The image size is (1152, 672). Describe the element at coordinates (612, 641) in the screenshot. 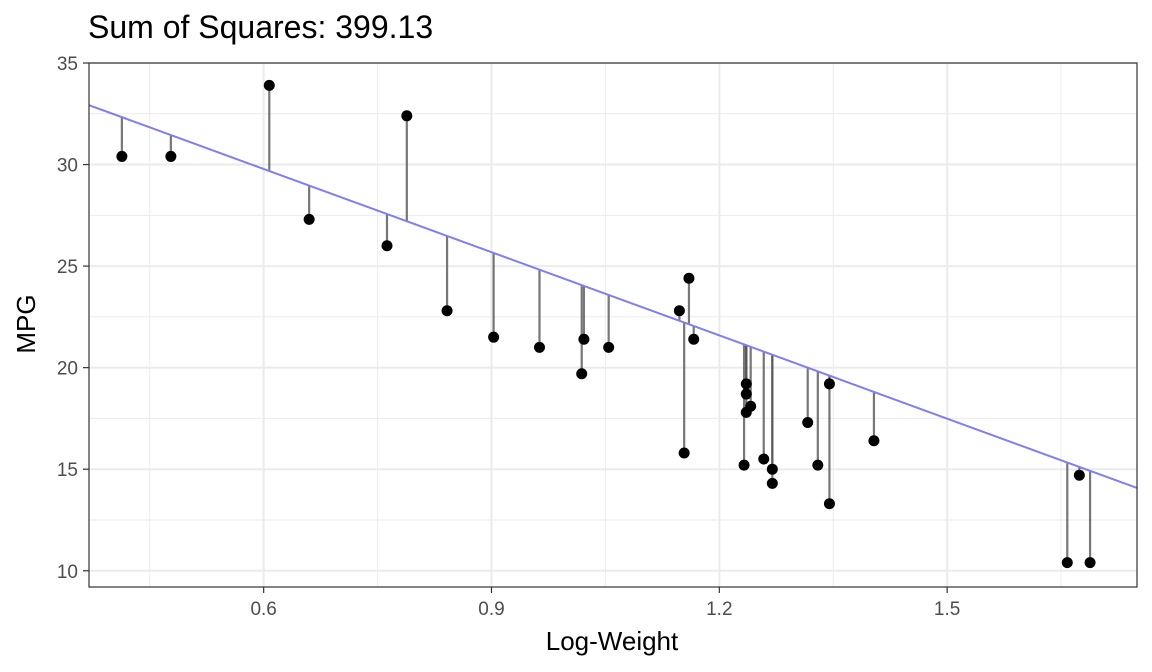

I see `x-axis-title: Log-Weight` at that location.